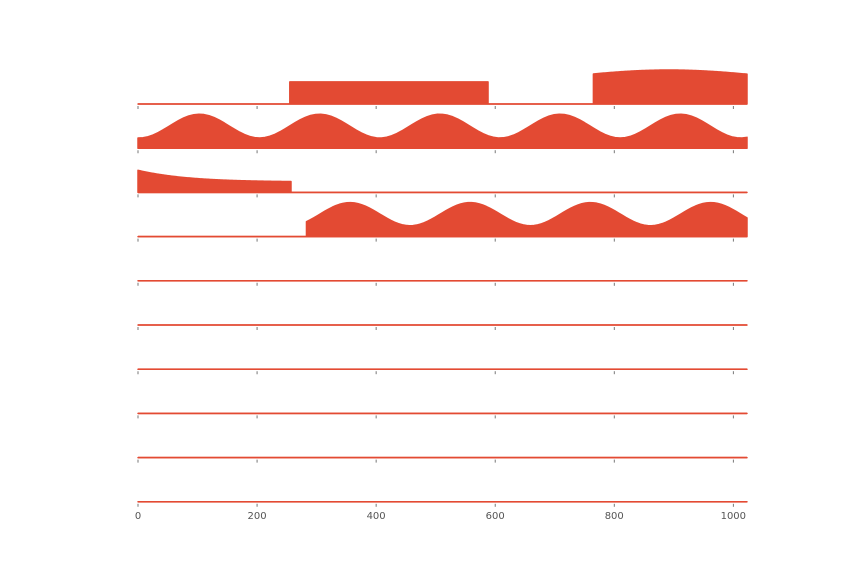 The image size is (864, 576). What do you see at coordinates (257, 516) in the screenshot?
I see `x-tick-label: 200` at bounding box center [257, 516].